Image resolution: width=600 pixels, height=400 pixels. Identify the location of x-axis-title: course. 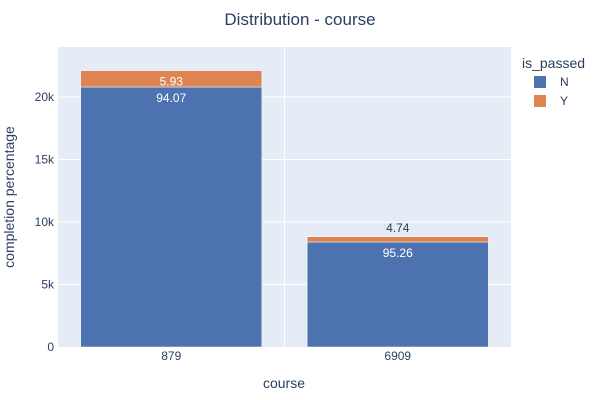
(284, 383).